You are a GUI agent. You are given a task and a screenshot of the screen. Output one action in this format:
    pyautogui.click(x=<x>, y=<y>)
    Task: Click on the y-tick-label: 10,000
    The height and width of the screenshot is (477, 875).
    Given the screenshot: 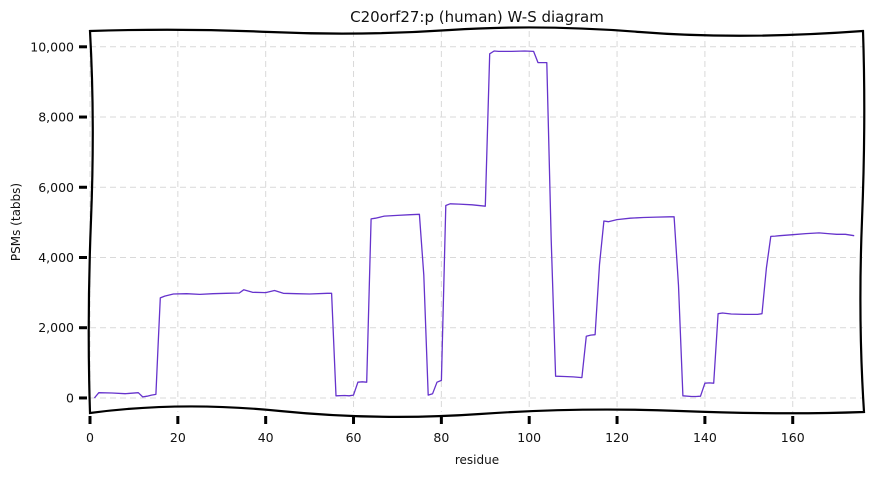 What is the action you would take?
    pyautogui.click(x=52, y=46)
    